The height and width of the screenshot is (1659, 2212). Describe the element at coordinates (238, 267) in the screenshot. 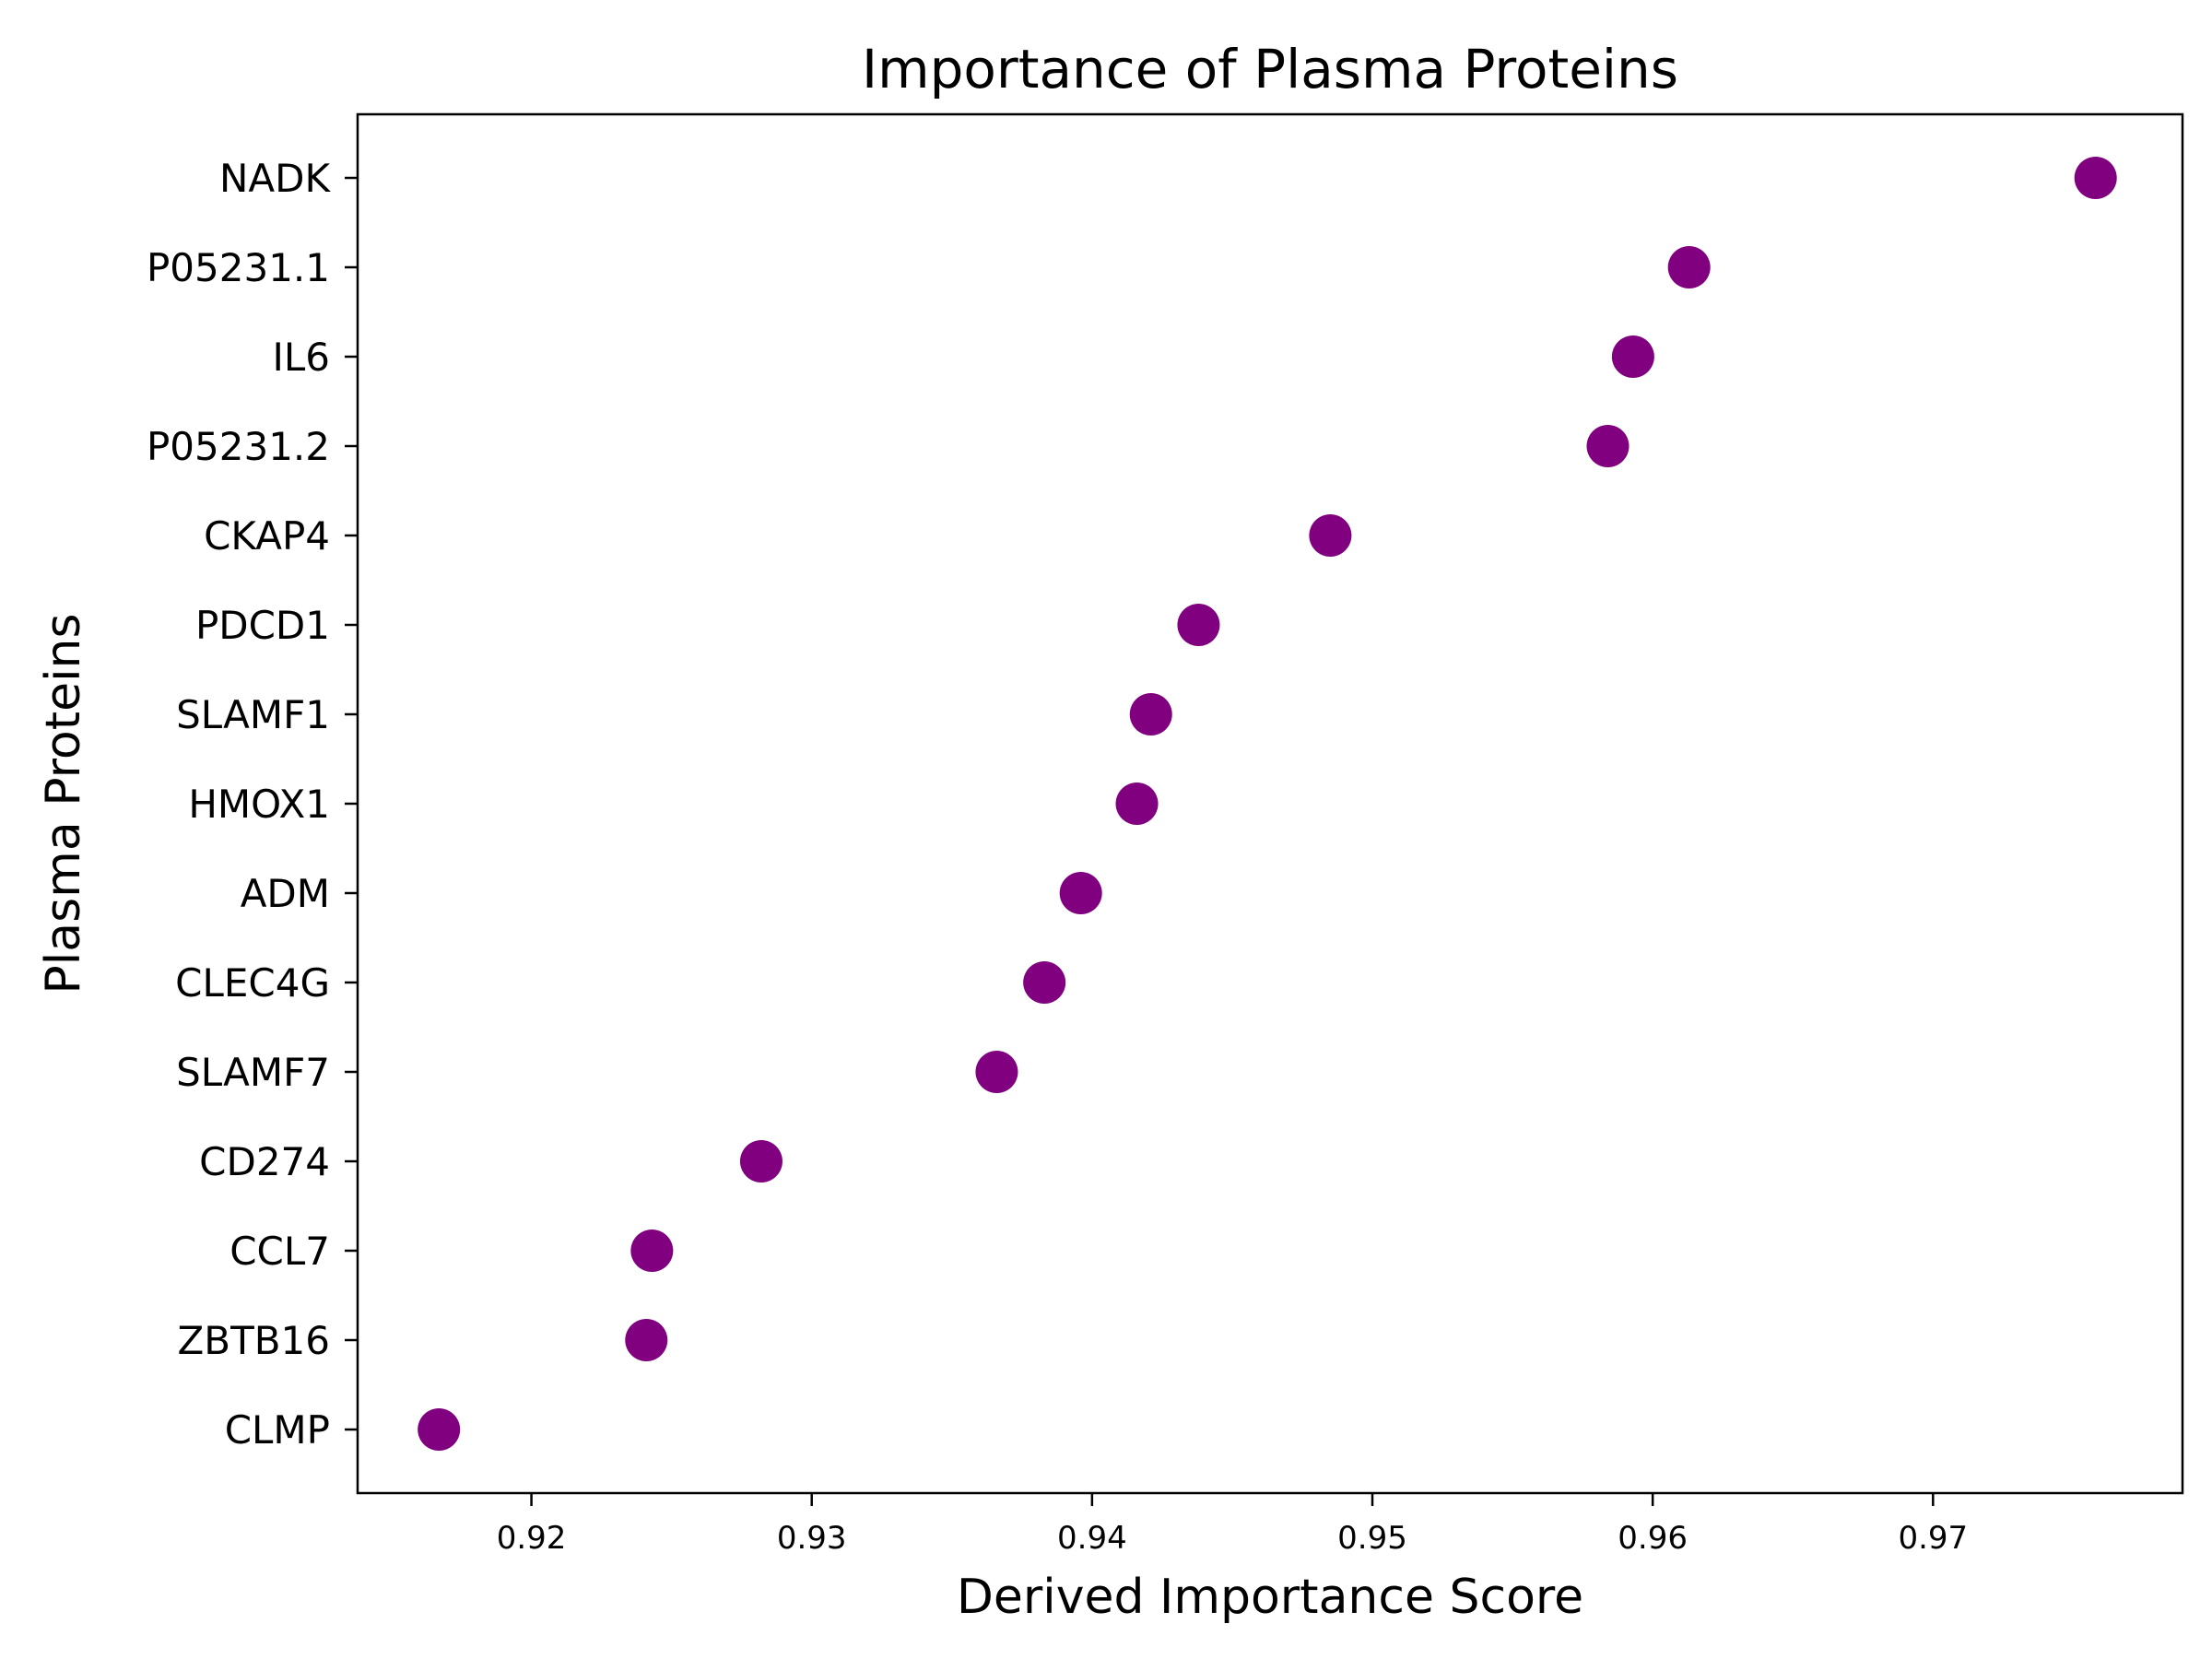

I see `y-tick-label: P05231.1` at that location.